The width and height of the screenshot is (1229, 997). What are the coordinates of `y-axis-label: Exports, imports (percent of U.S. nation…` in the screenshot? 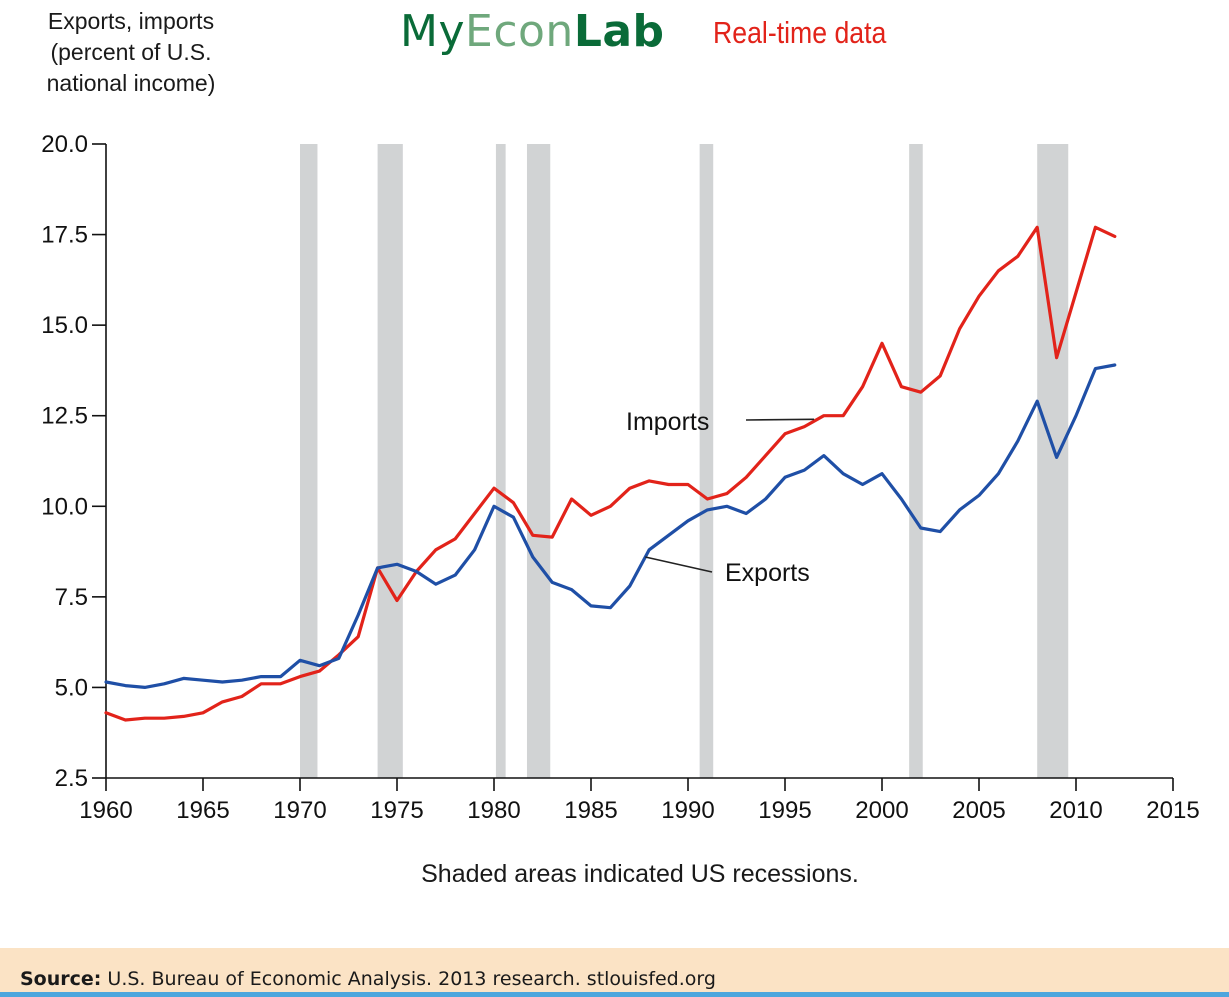 It's located at (131, 52).